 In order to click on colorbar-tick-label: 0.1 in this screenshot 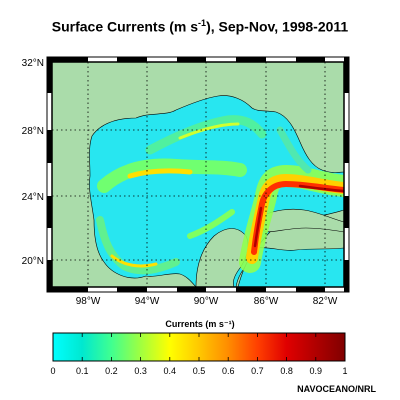, I will do `click(82, 371)`.